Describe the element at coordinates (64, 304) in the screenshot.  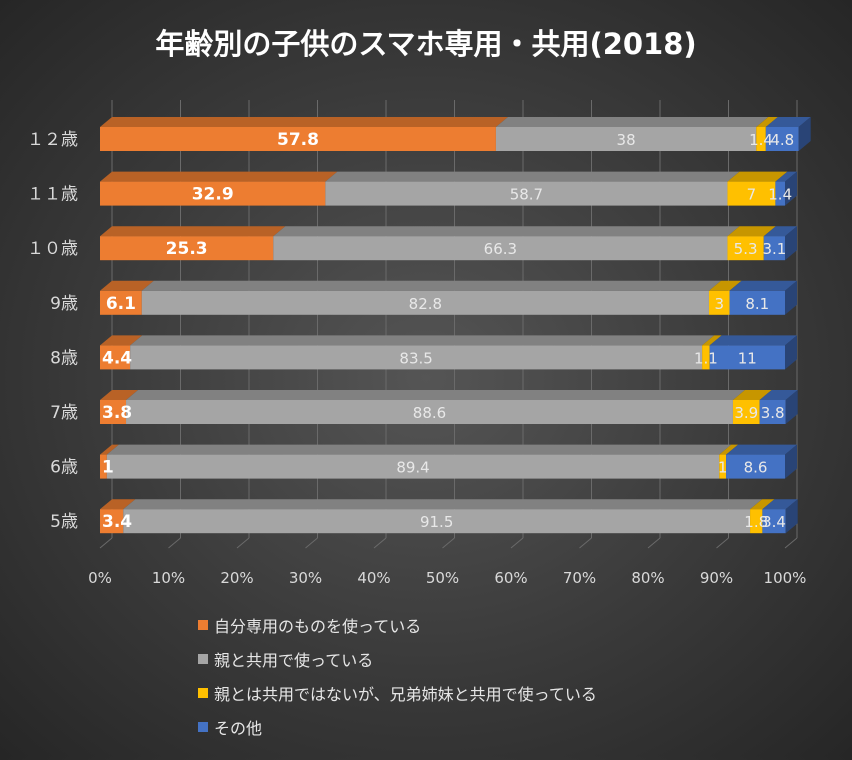
I see `category-label: 9歳` at that location.